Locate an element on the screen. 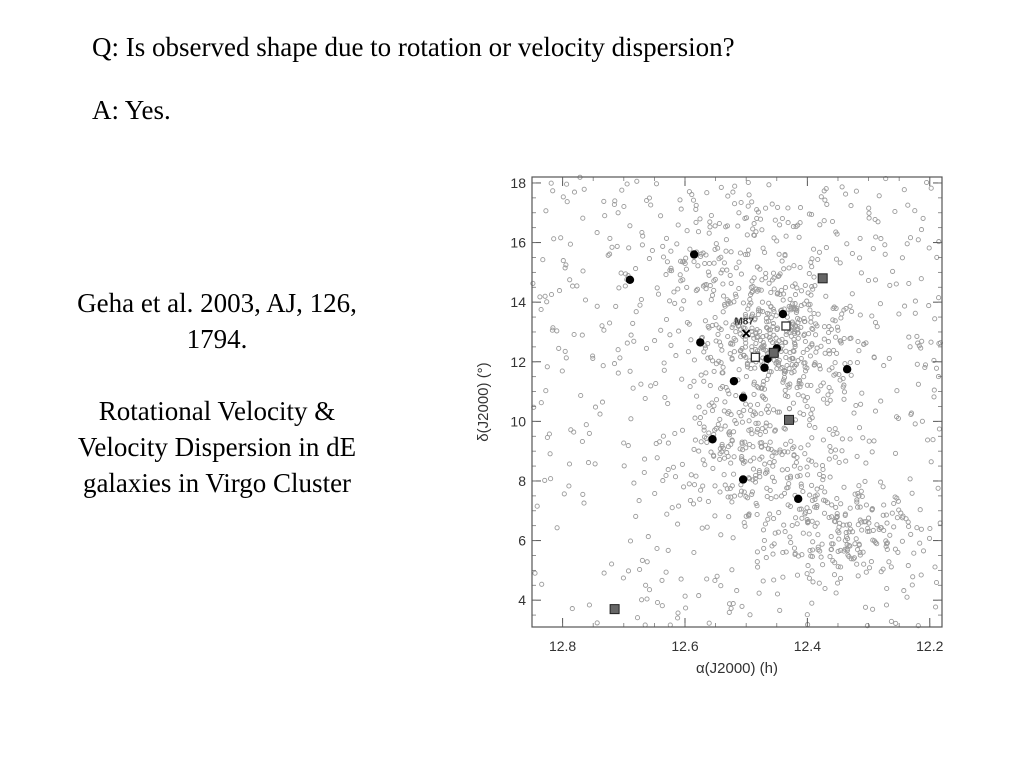  x-tick-label: 12.6 is located at coordinates (684, 646).